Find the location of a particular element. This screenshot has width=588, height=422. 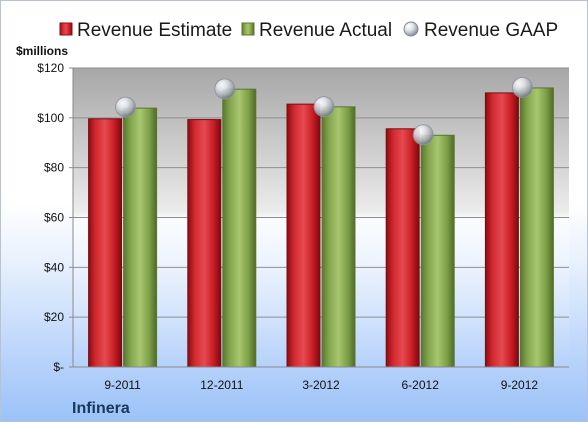

x-axis-ticks: 9-2011 12-2011 3-2012 6-2012 9-2012 is located at coordinates (321, 385).